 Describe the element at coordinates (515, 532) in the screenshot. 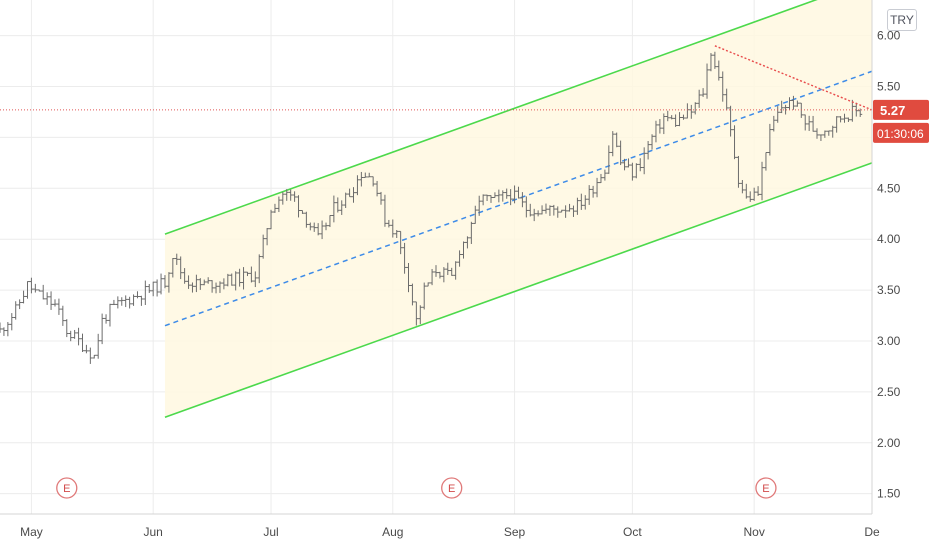

I see `x-tick-label: Sep` at that location.